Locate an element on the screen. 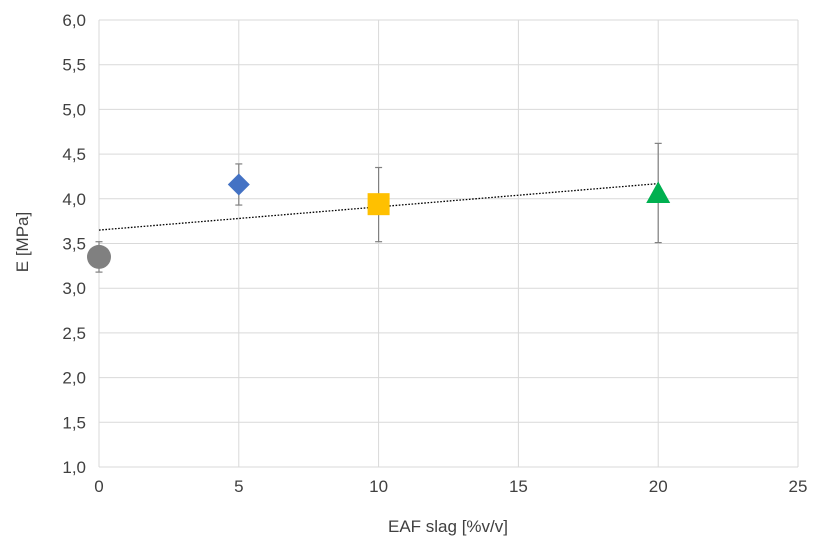  x-tick-label: 5 is located at coordinates (238, 486).